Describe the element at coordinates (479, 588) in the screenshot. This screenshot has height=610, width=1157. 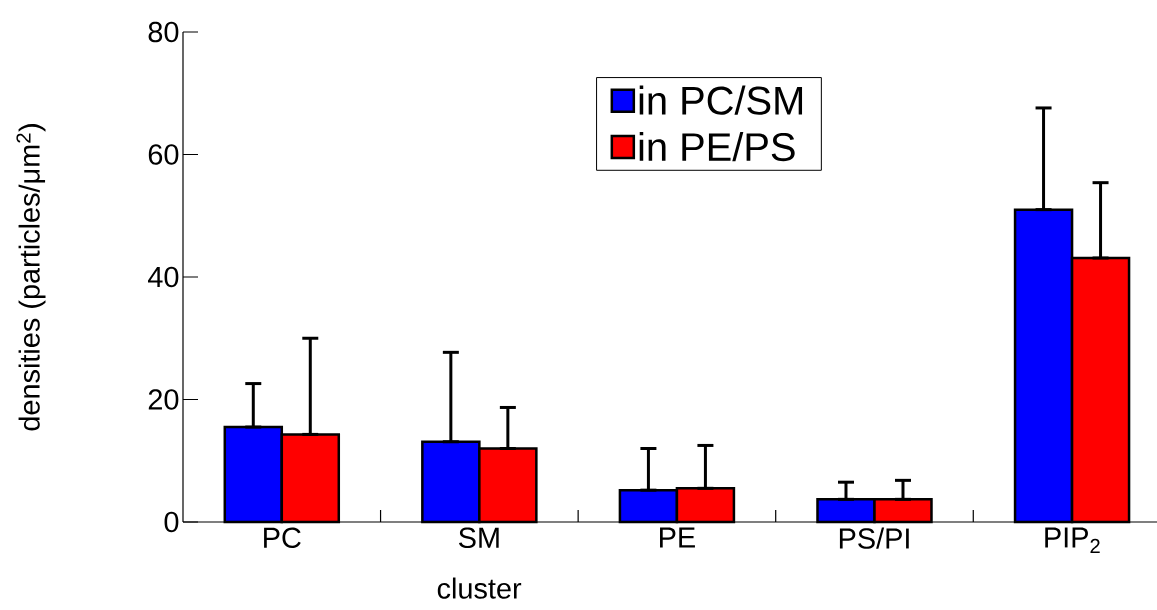
I see `x-axis-title: cluster` at that location.